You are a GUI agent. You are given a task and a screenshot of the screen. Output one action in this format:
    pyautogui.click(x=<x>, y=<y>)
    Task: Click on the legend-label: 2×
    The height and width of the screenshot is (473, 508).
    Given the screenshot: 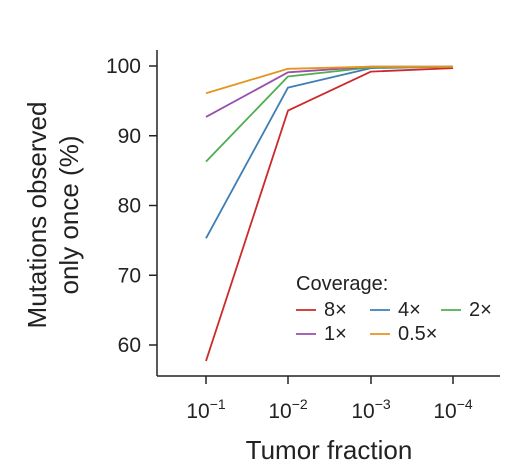 What is the action you would take?
    pyautogui.click(x=480, y=310)
    